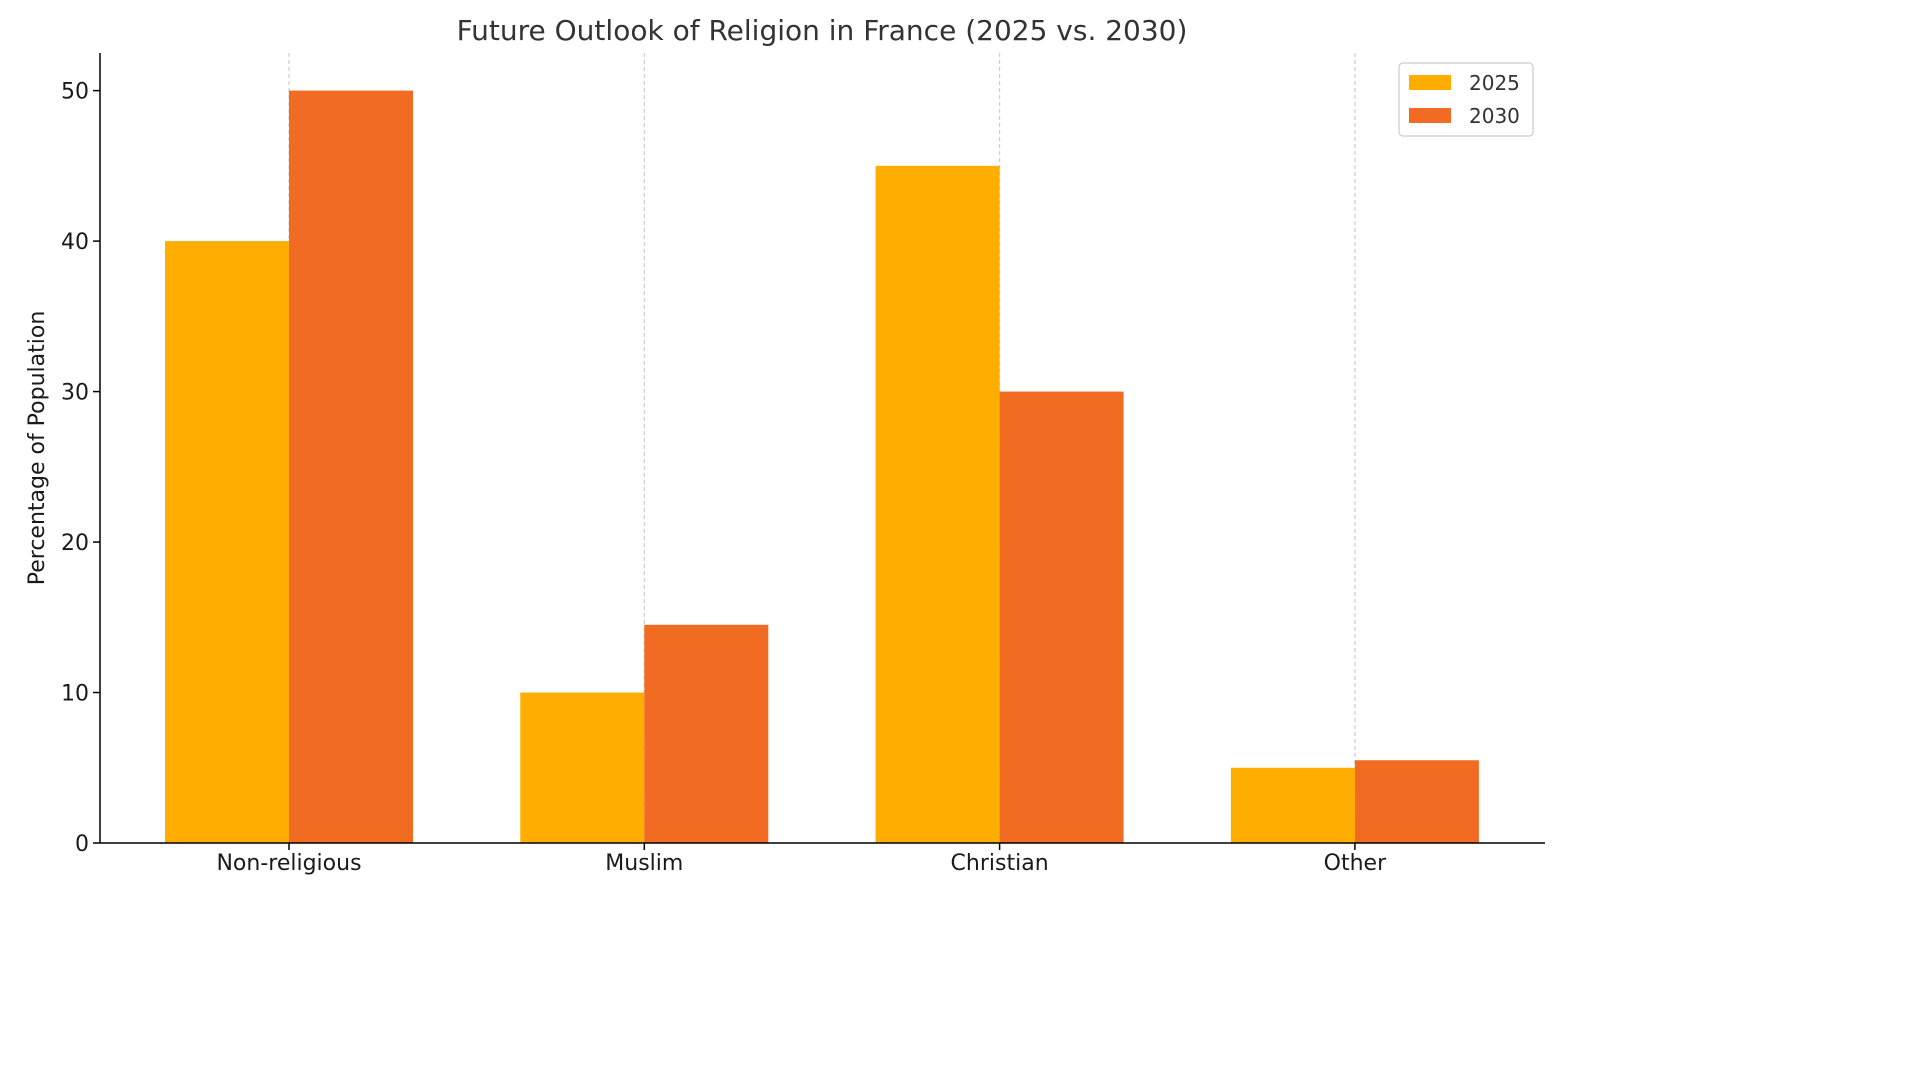 The width and height of the screenshot is (1920, 1080). Describe the element at coordinates (644, 863) in the screenshot. I see `x-tick-label-1: Muslim` at that location.